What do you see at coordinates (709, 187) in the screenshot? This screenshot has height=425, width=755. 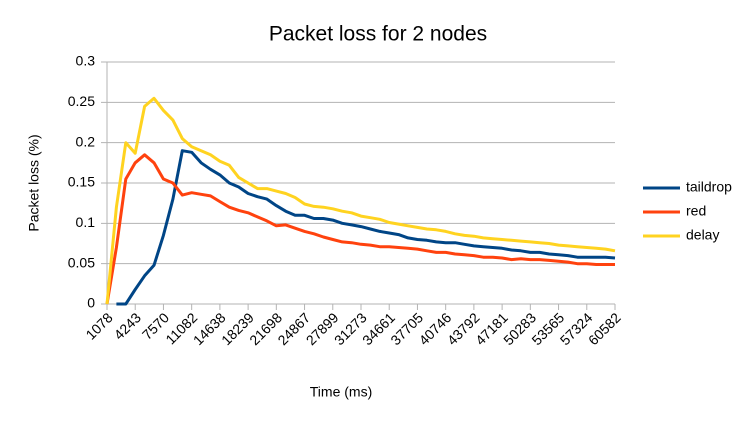 I see `legend-label: taildrop` at bounding box center [709, 187].